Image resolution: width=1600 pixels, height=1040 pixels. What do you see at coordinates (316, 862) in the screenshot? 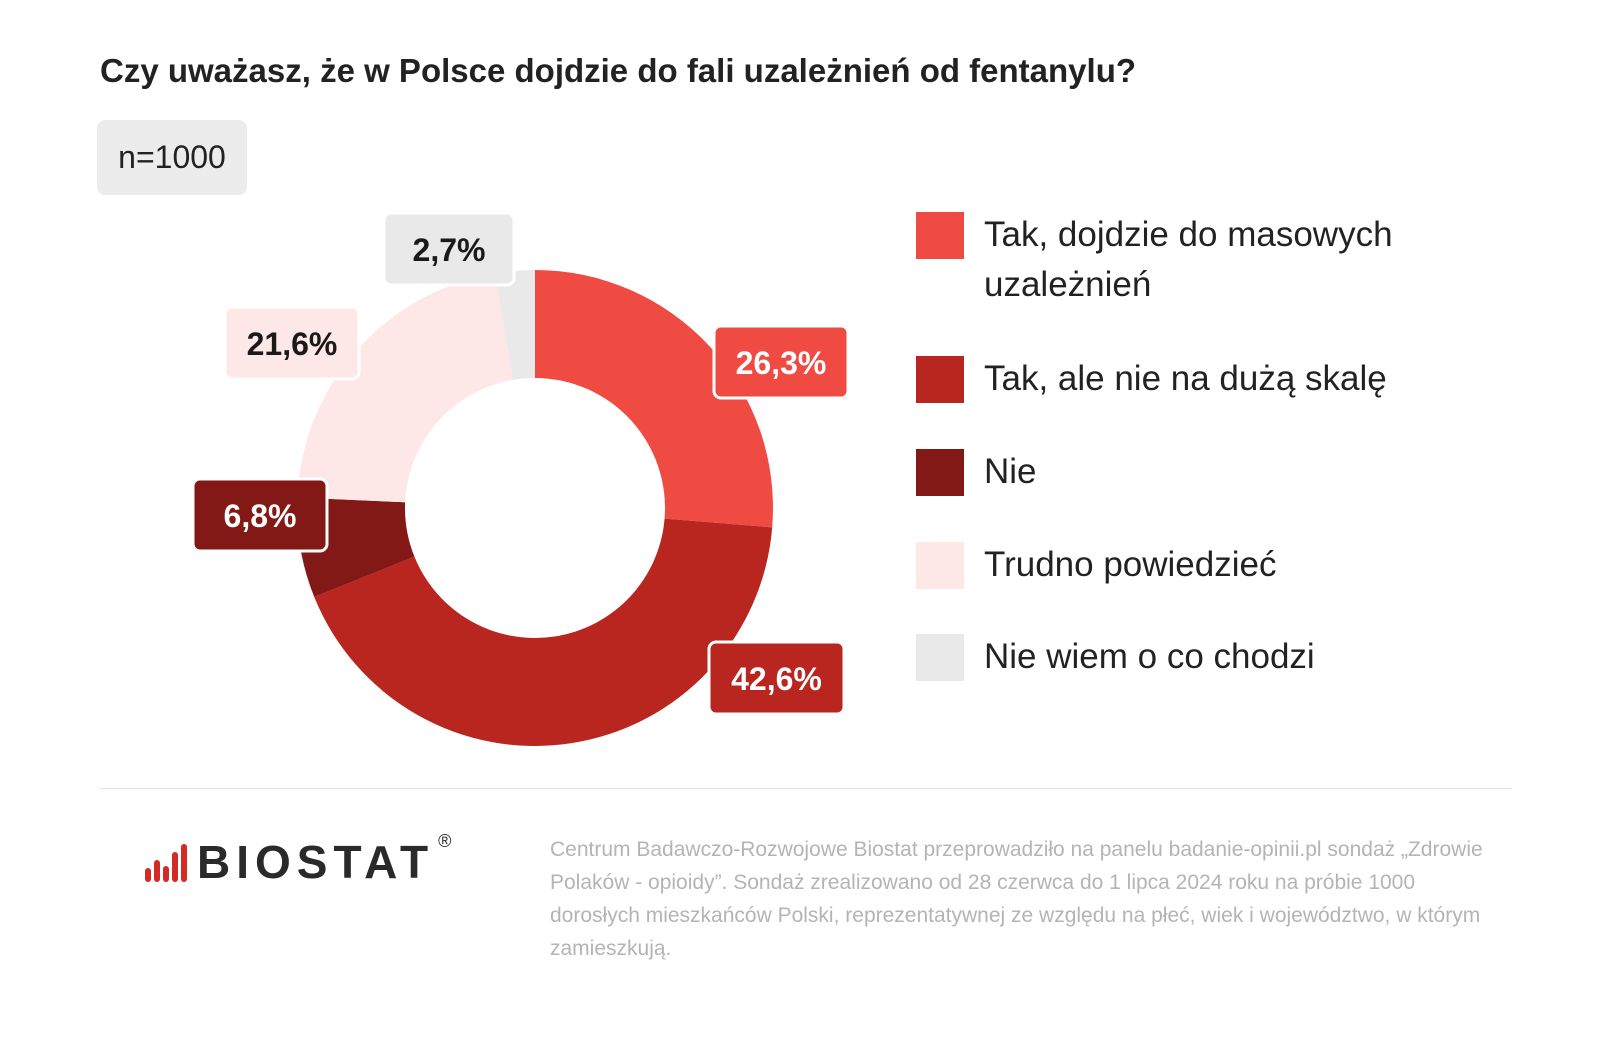
I see `brand-name: BIOSTAT` at bounding box center [316, 862].